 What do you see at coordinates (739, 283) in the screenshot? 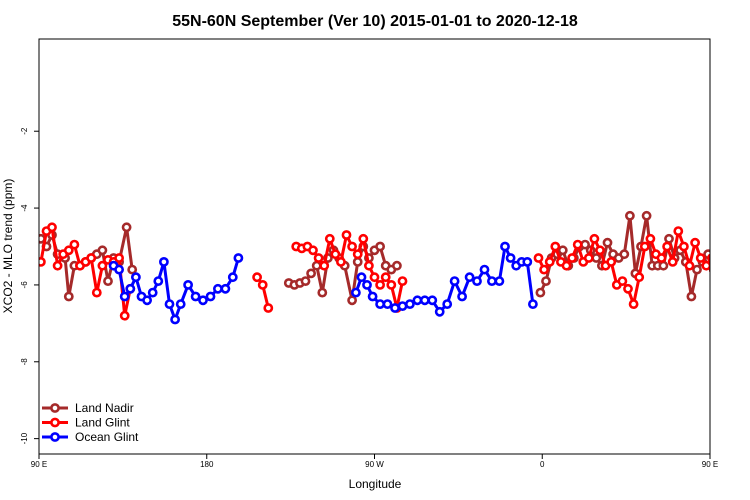
I see `ocean-glint-line` at bounding box center [739, 283].